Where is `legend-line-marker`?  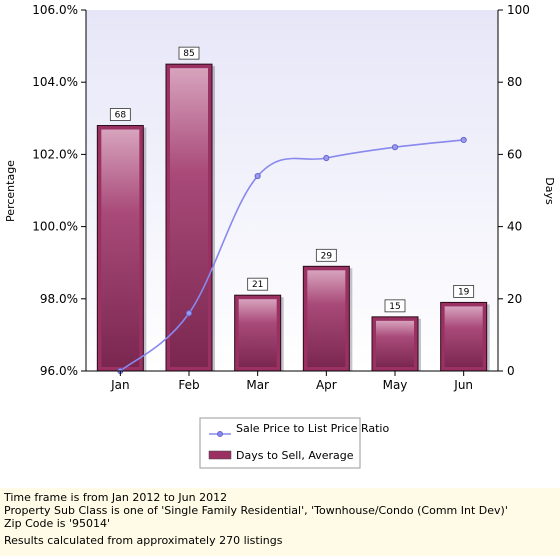 legend-line-marker is located at coordinates (220, 434).